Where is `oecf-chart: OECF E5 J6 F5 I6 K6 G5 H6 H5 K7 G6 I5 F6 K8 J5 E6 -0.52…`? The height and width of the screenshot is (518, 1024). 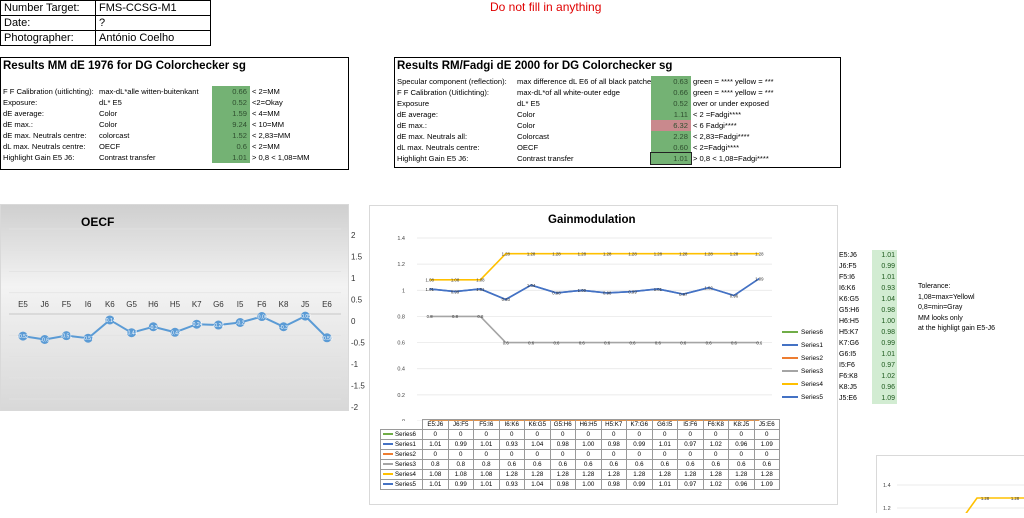
oecf-chart: OECF E5 J6 F5 I6 K6 G5 H6 H5 K7 G6 I5 F6 K8 J5 E6 -0.52… is located at coordinates (174, 307).